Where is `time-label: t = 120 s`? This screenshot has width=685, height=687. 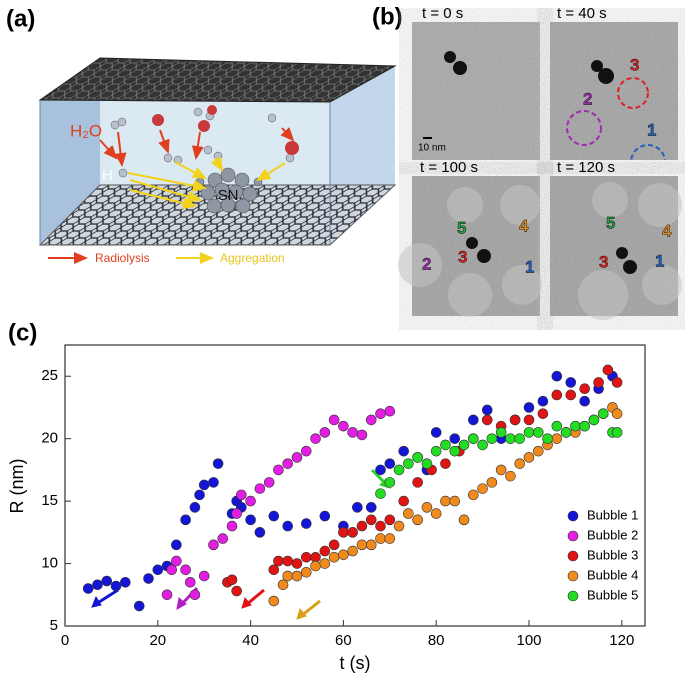
time-label: t = 120 s is located at coordinates (586, 167).